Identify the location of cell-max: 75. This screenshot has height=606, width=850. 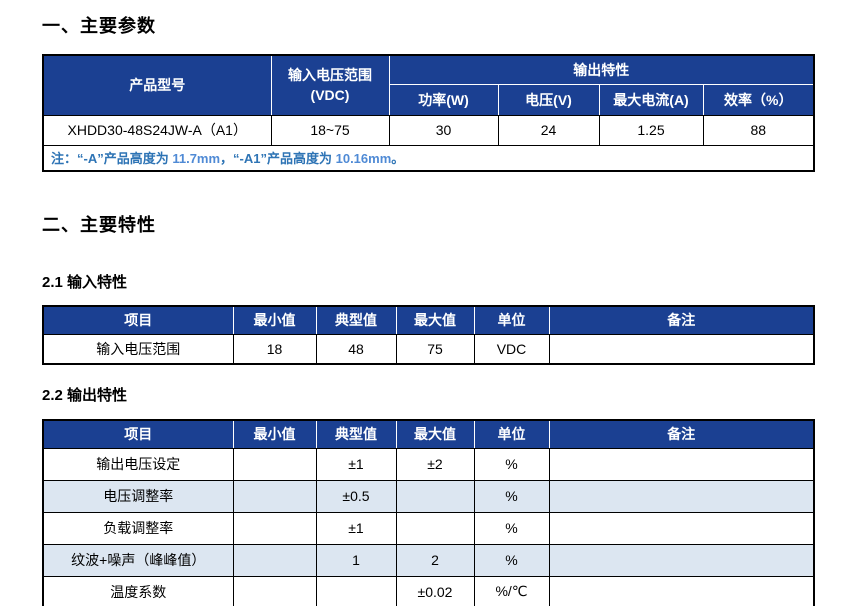
(435, 349).